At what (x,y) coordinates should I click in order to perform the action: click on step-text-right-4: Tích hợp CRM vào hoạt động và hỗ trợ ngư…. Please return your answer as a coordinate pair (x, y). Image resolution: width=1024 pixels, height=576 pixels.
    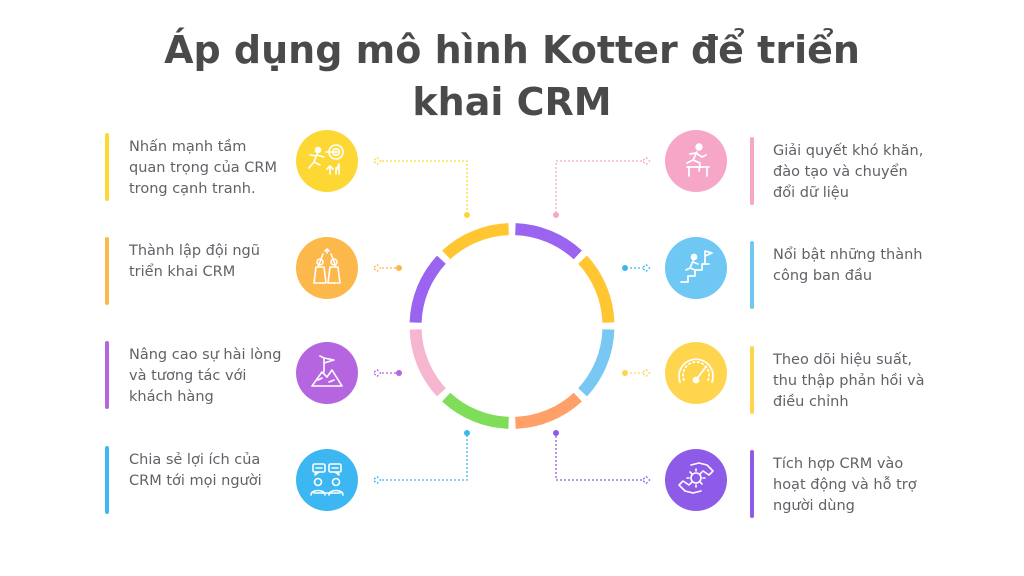
    Looking at the image, I should click on (845, 485).